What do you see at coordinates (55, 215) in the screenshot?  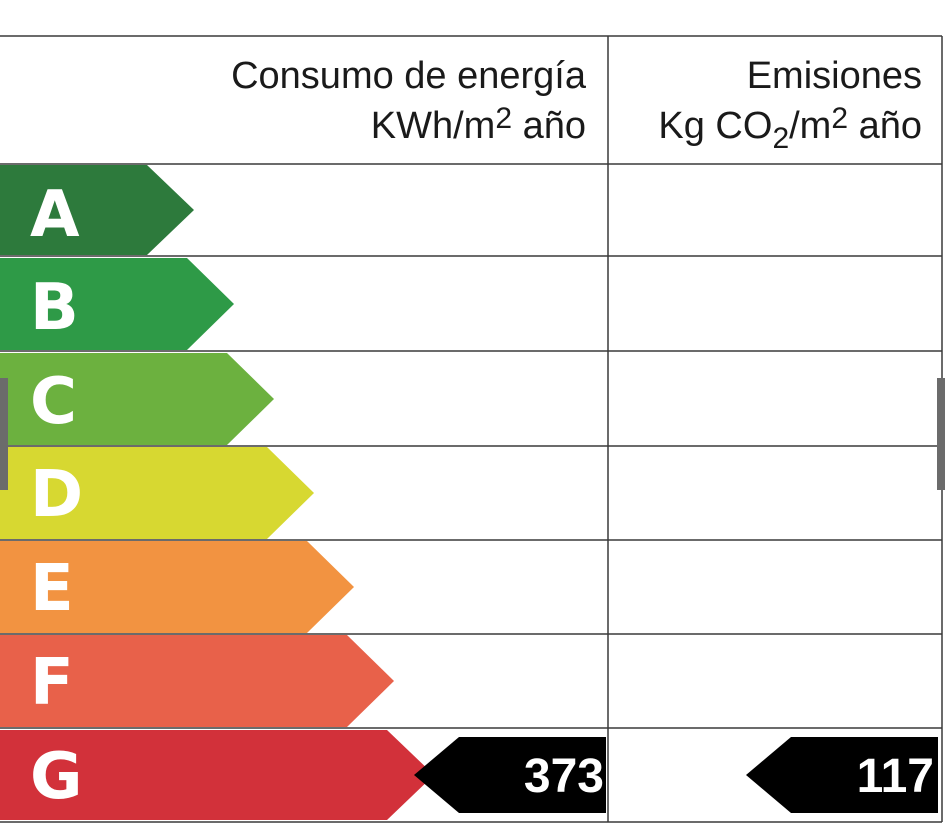 I see `rating-letter-a: A` at bounding box center [55, 215].